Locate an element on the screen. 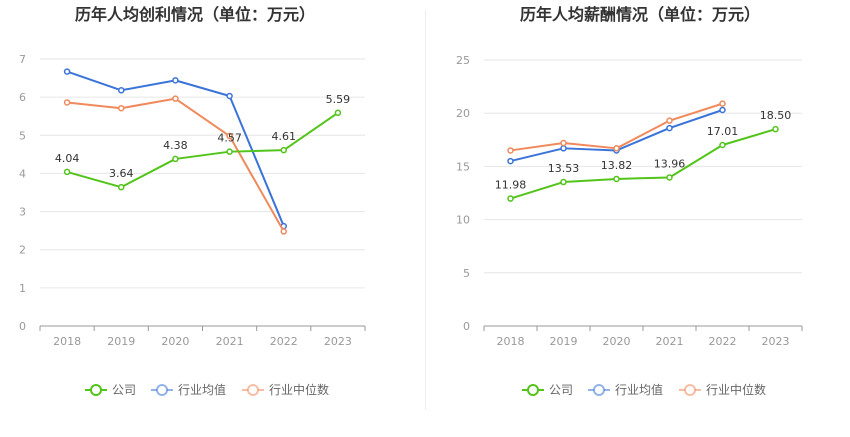 The image size is (850, 437). series-line-industry-median is located at coordinates (616, 127).